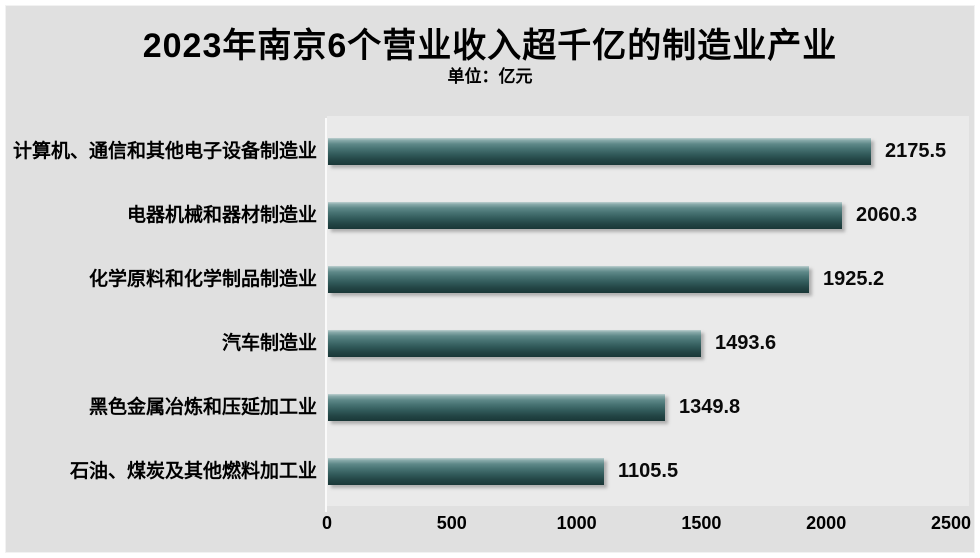 Image resolution: width=980 pixels, height=558 pixels. I want to click on chart-subtitle: 单位：亿元, so click(490, 76).